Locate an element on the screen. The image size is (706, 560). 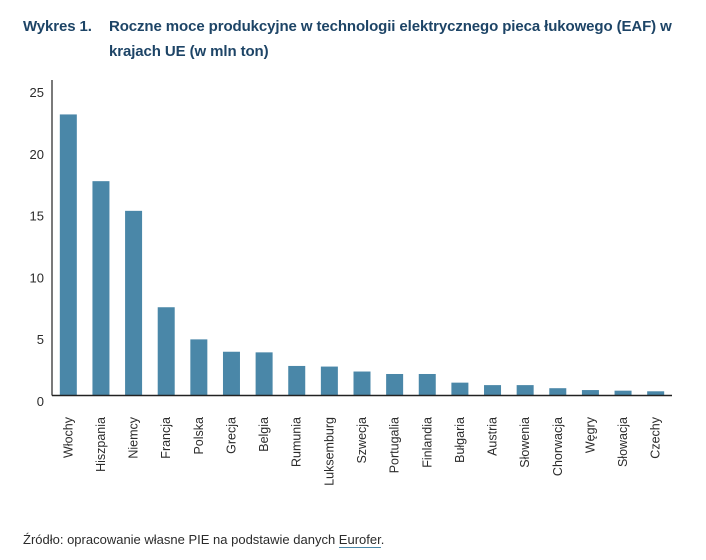
x-tick-label-węgry: Węgry is located at coordinates (590, 434).